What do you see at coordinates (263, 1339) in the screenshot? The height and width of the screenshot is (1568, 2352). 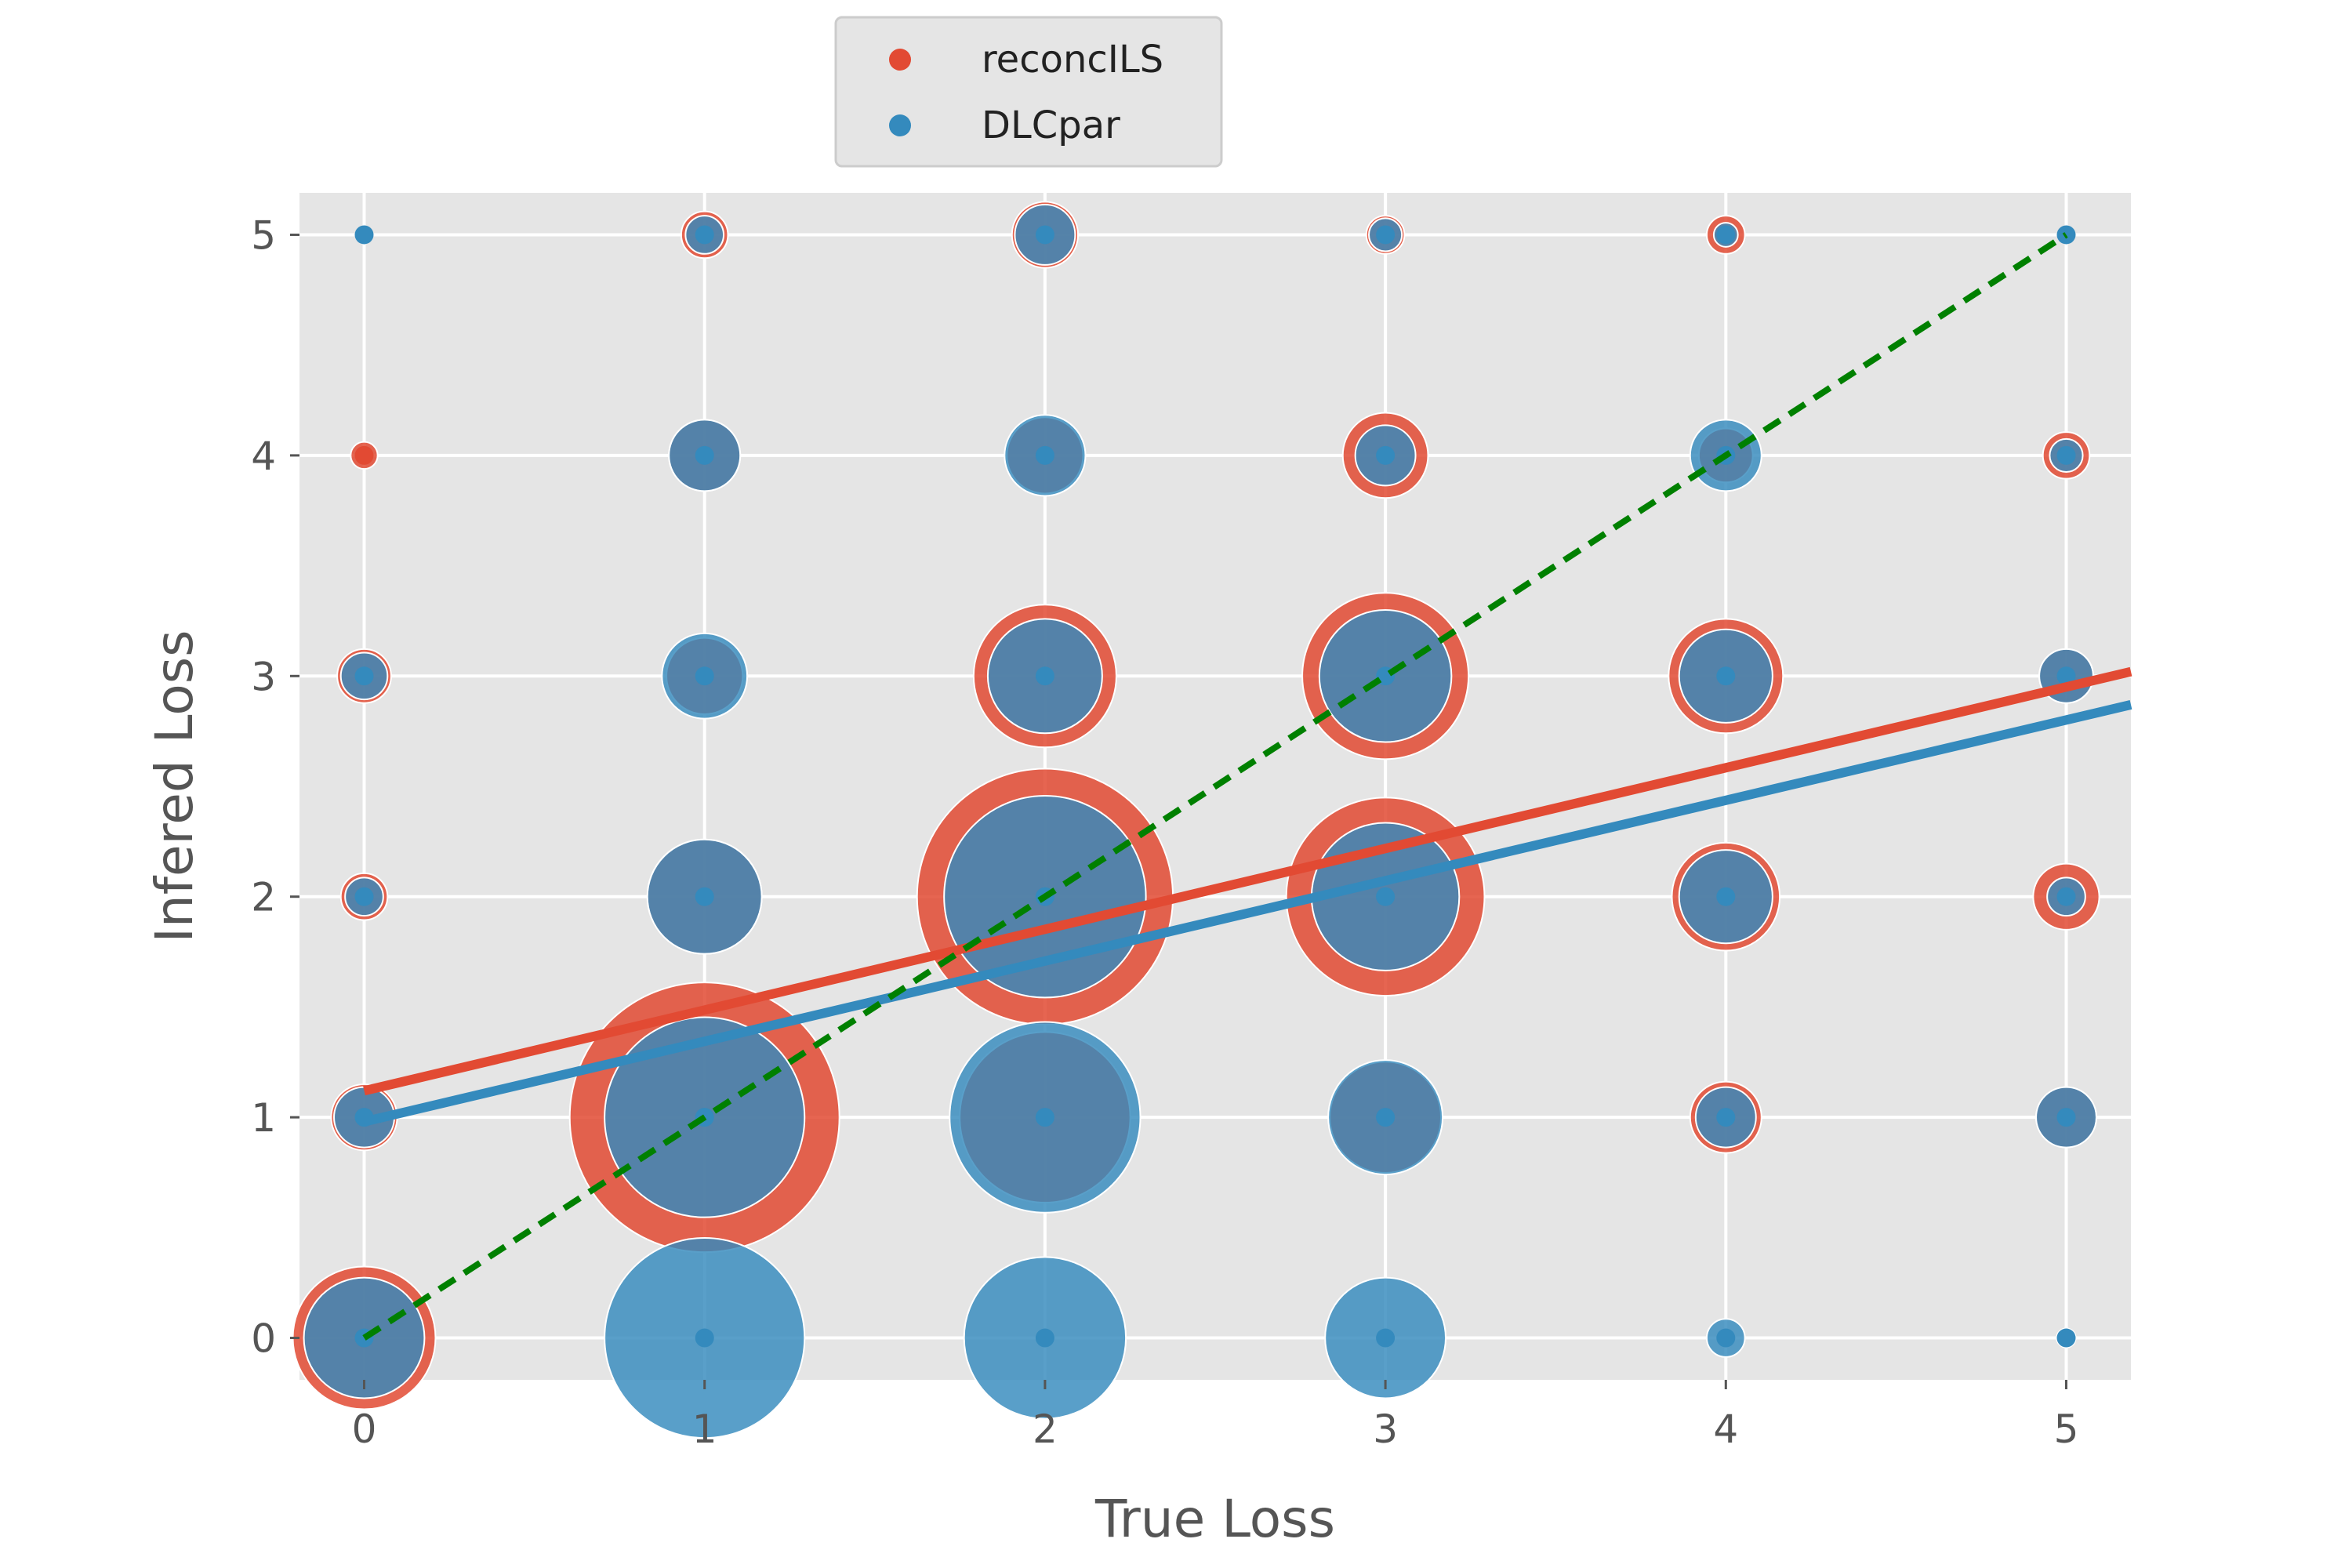 I see `y-tick-label: 0` at bounding box center [263, 1339].